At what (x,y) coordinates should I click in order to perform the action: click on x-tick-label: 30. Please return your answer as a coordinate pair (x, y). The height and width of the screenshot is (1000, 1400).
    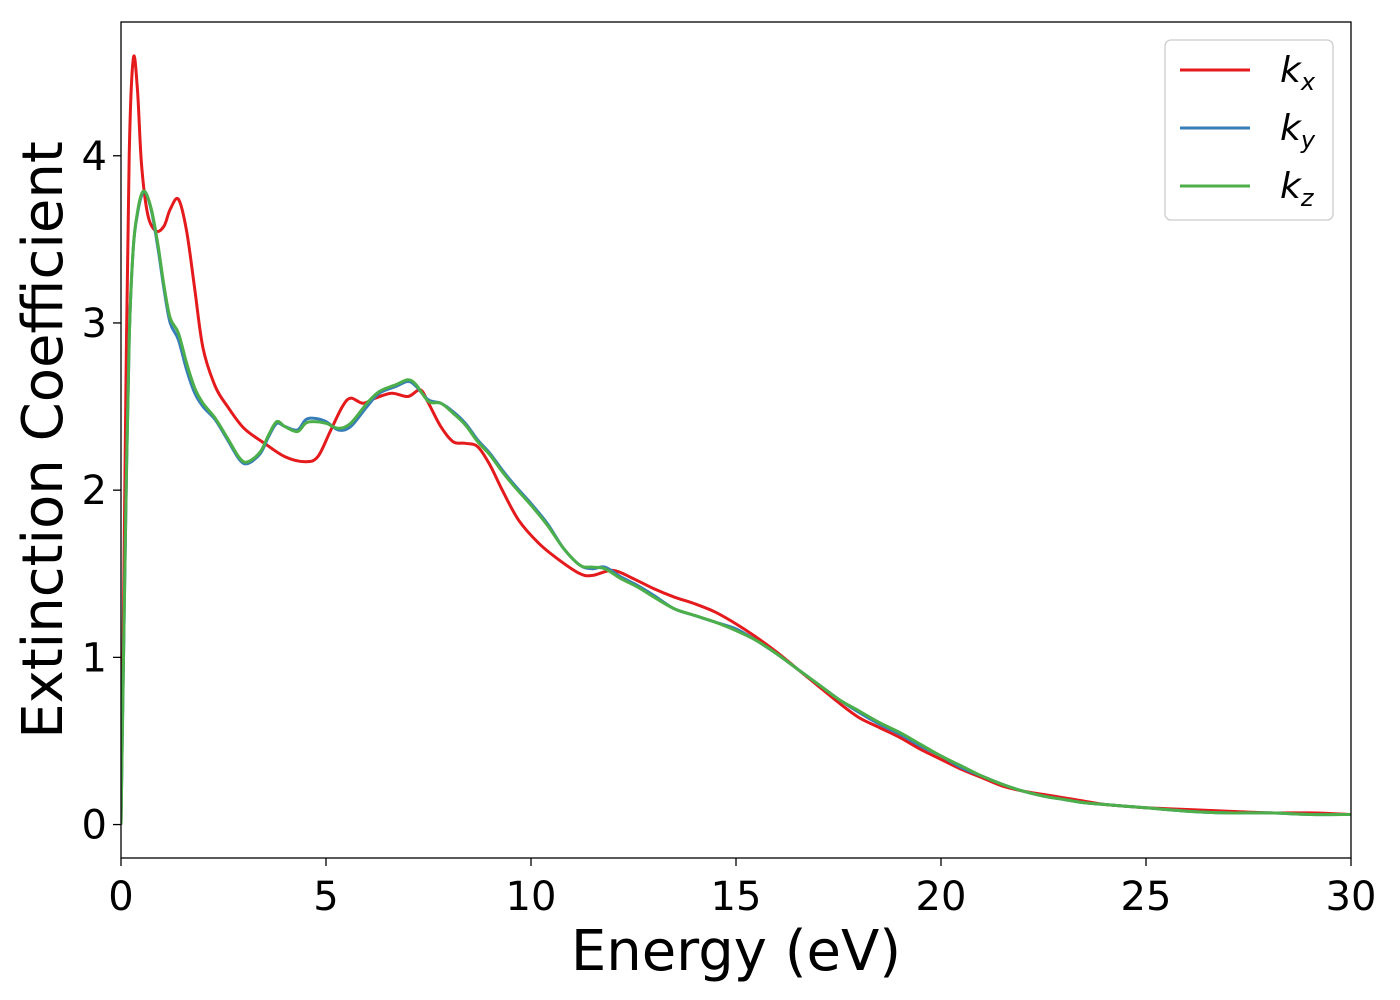
    Looking at the image, I should click on (1351, 897).